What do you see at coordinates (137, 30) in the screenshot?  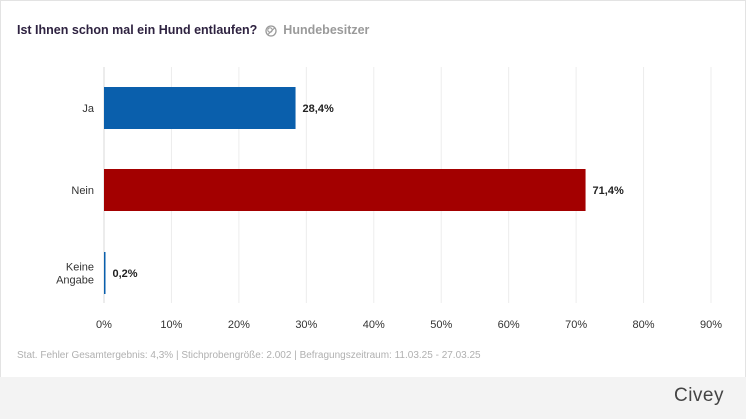 I see `question-title: Ist Ihnen schon mal ein Hund entlaufen?` at bounding box center [137, 30].